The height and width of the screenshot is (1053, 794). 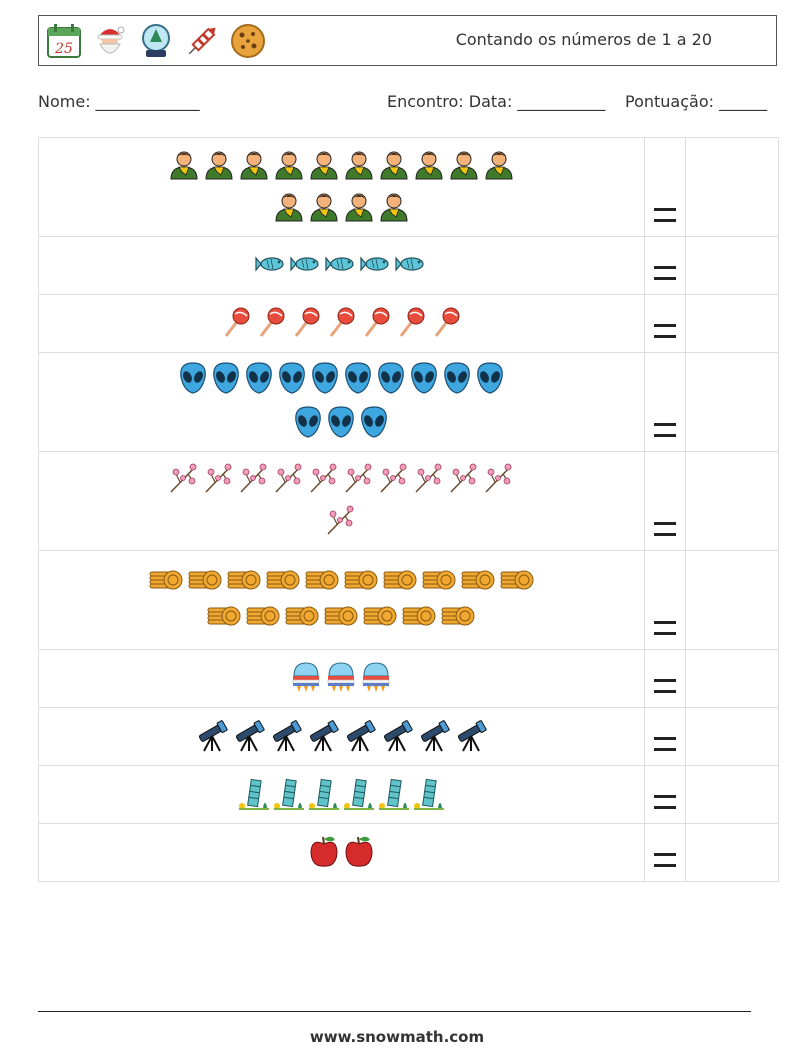 What do you see at coordinates (119, 101) in the screenshot?
I see `name-field-label: Nome: _____________` at bounding box center [119, 101].